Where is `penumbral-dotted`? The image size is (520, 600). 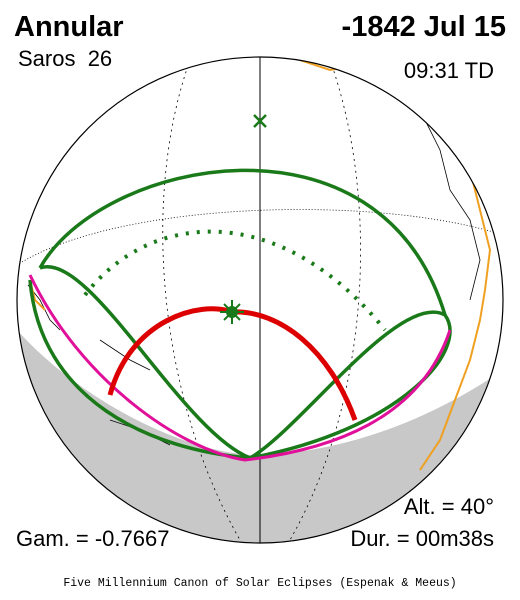 penumbral-dotted is located at coordinates (235, 280).